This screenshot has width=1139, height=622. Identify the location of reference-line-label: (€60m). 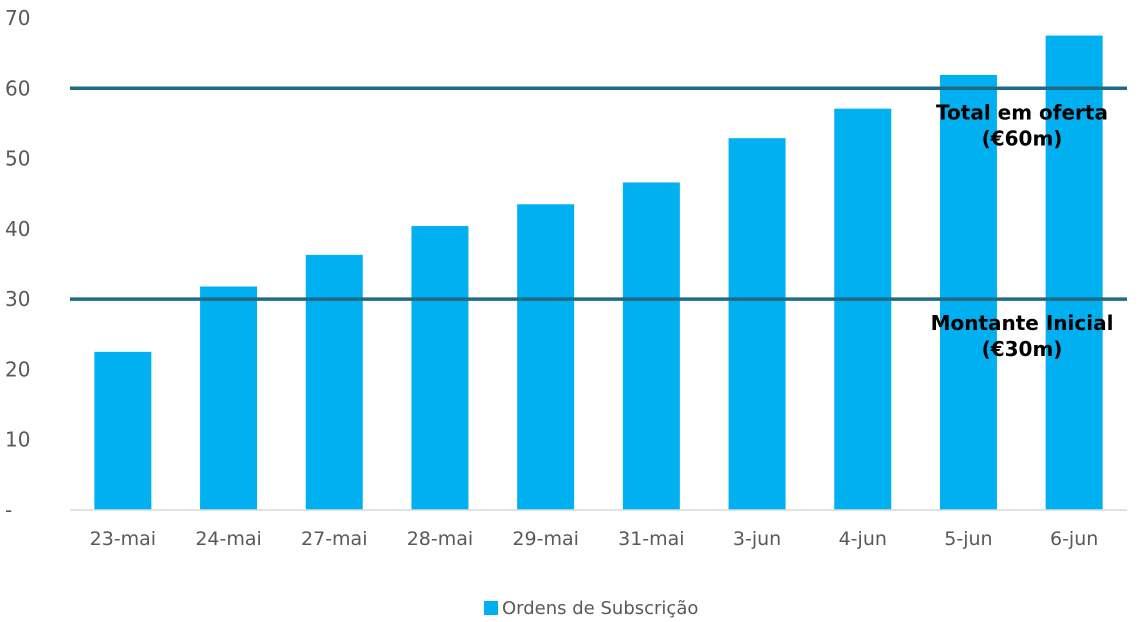
(1022, 138).